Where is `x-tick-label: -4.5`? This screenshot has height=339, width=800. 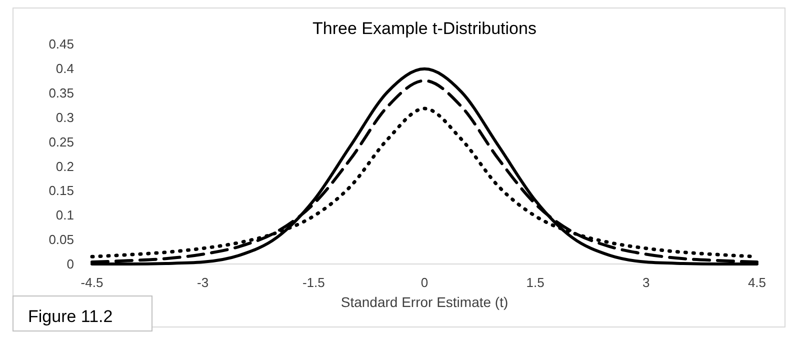 x-tick-label: -4.5 is located at coordinates (92, 282).